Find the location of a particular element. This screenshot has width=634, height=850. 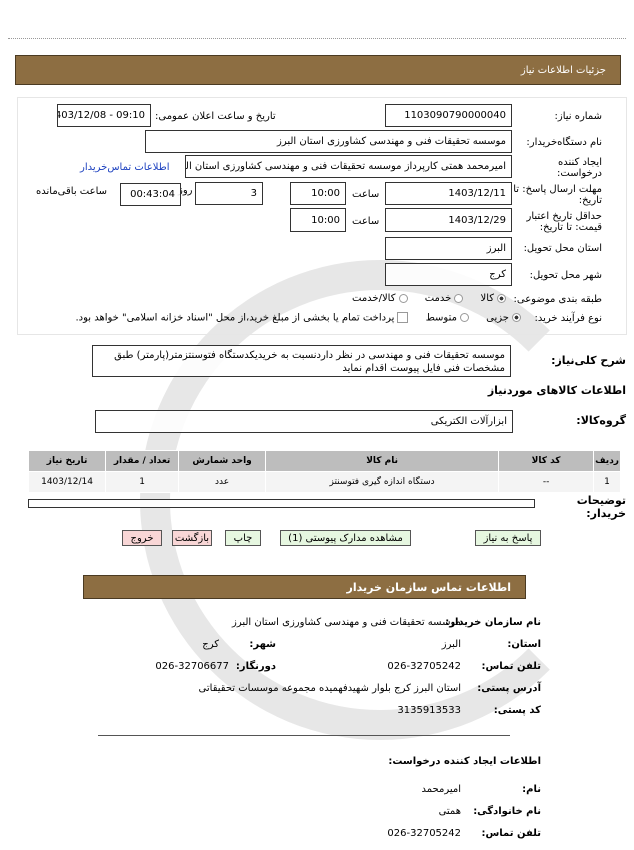

announce-field: 1403/12/08 - 09:10 is located at coordinates (104, 115).